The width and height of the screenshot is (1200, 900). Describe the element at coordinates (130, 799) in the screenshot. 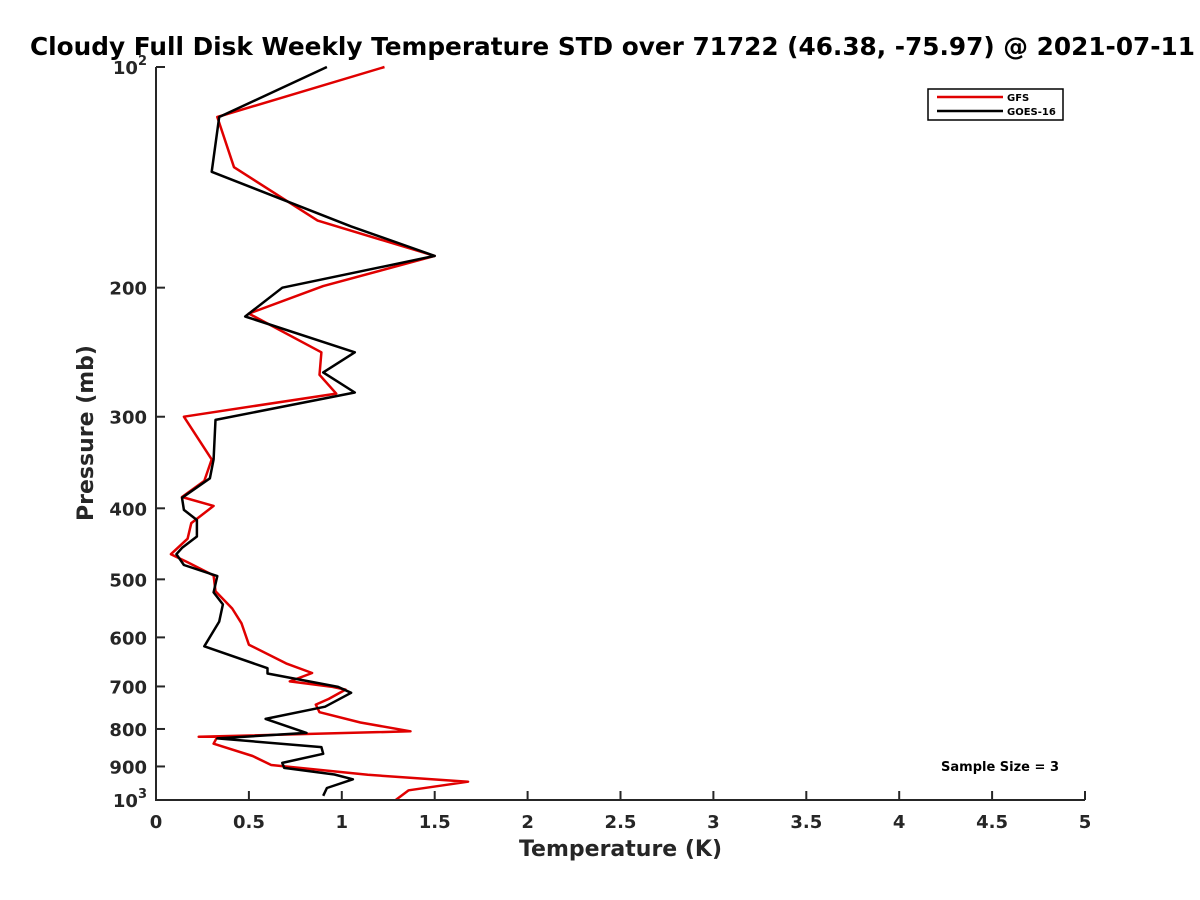

I see `y-tick-label: 10³` at that location.